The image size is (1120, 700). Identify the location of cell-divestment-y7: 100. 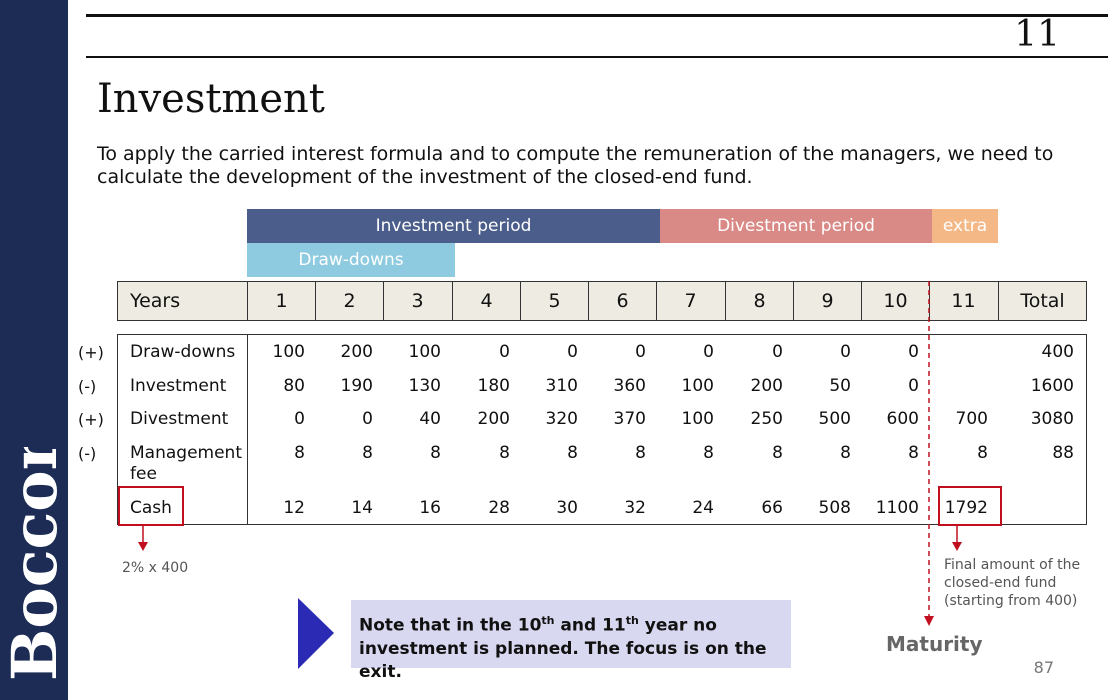
(697, 419).